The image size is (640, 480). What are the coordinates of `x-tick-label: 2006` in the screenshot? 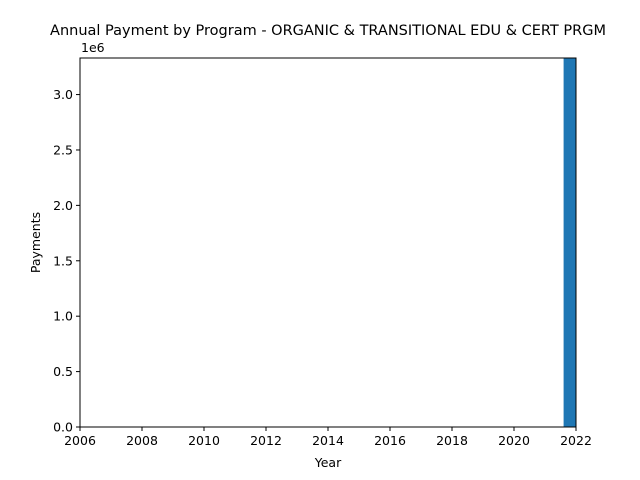 It's located at (80, 440).